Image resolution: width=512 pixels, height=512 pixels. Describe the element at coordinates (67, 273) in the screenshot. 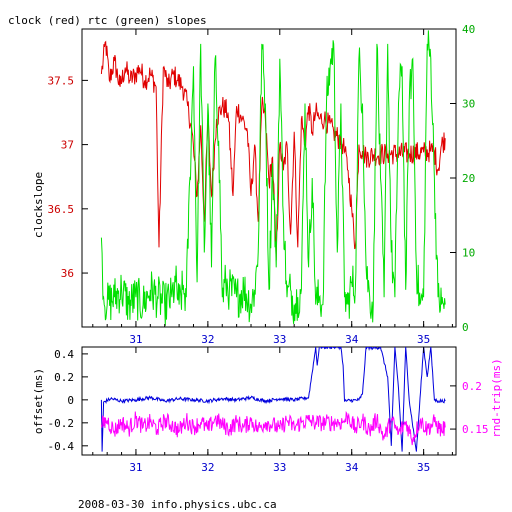

I see `y-left-tick-label: 36` at that location.